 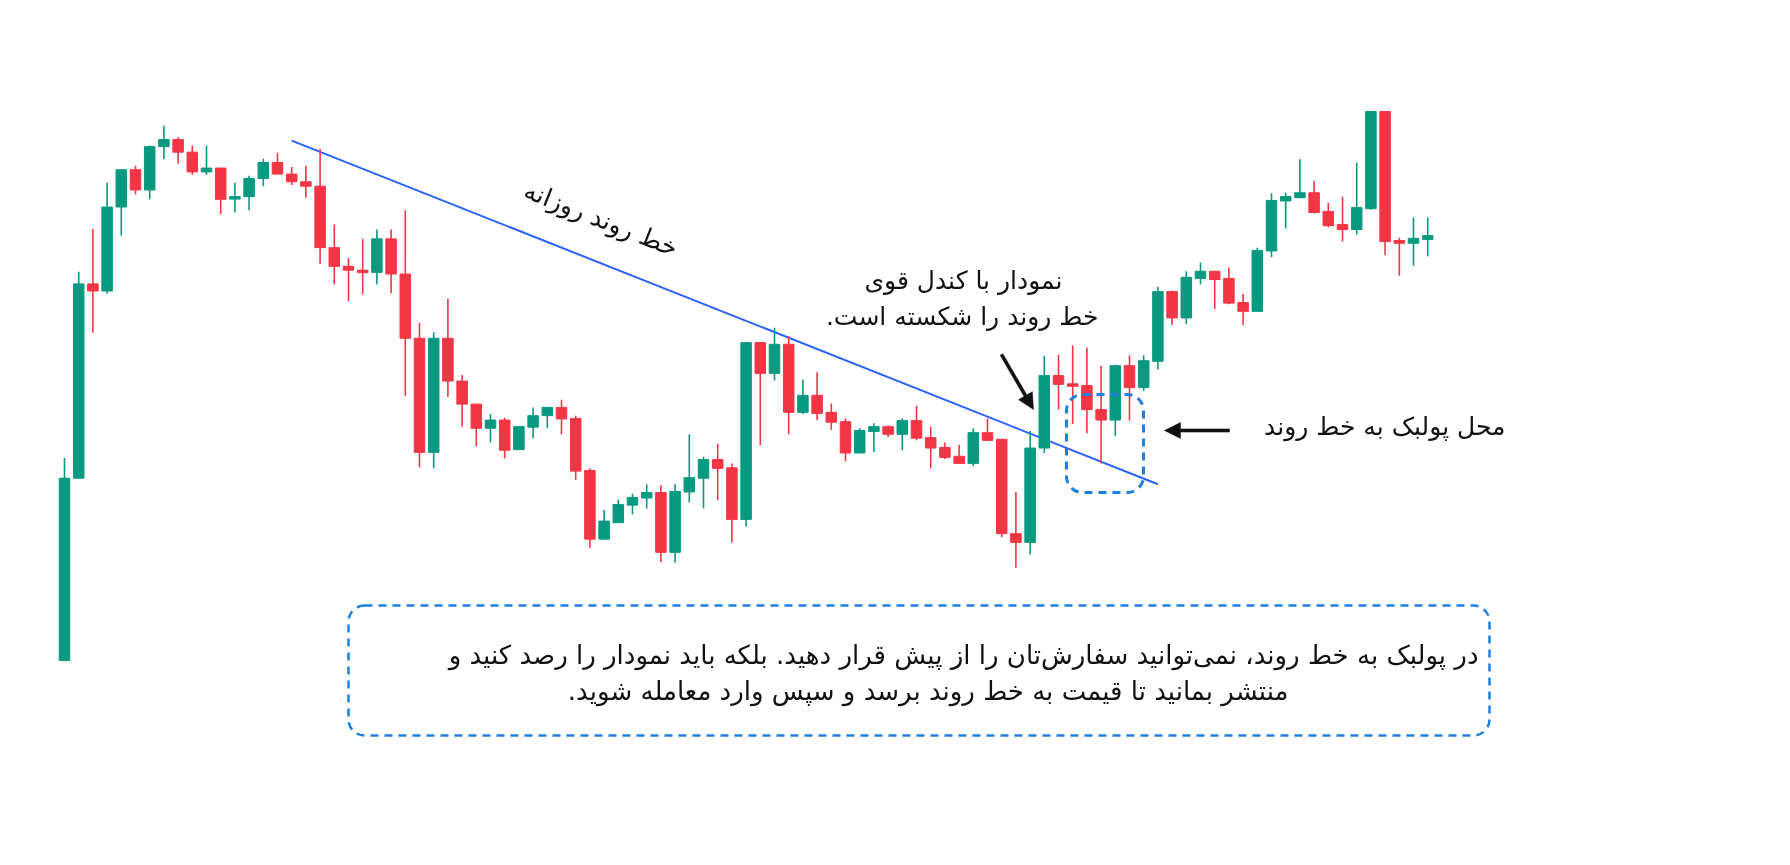 What do you see at coordinates (962, 673) in the screenshot?
I see `annotation: در پولبک به خط روند، نمی‌توانید سفارش‌تان را از پیش قرار دهید. بلکه باید نمودار را رصد کنید و منتشر بمانید تا قیمت به خط روند برسد و سپس وارد معامله شوید.` at bounding box center [962, 673].